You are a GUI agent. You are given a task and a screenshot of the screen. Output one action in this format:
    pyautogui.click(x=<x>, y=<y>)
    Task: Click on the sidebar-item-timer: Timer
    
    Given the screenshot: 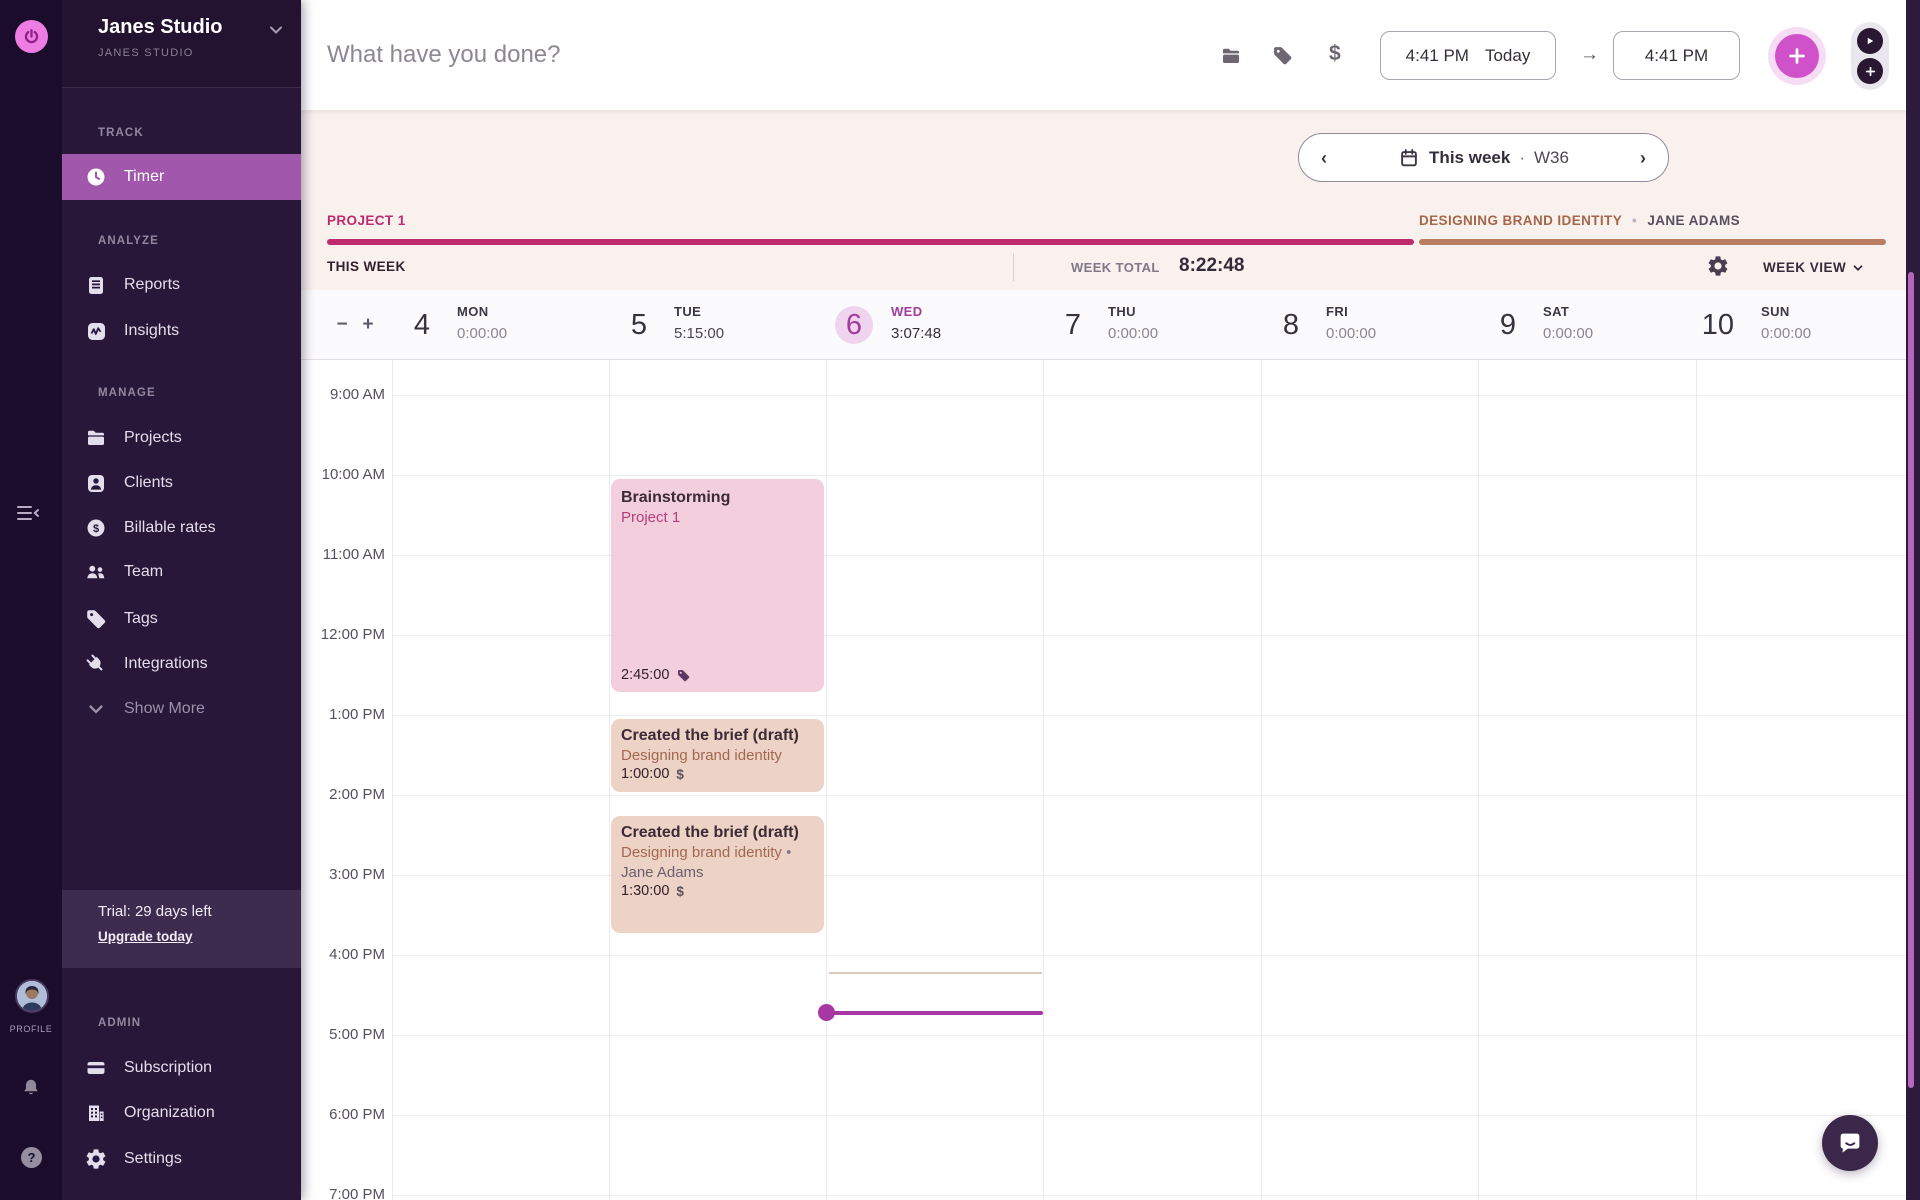 What is the action you would take?
    pyautogui.click(x=181, y=177)
    